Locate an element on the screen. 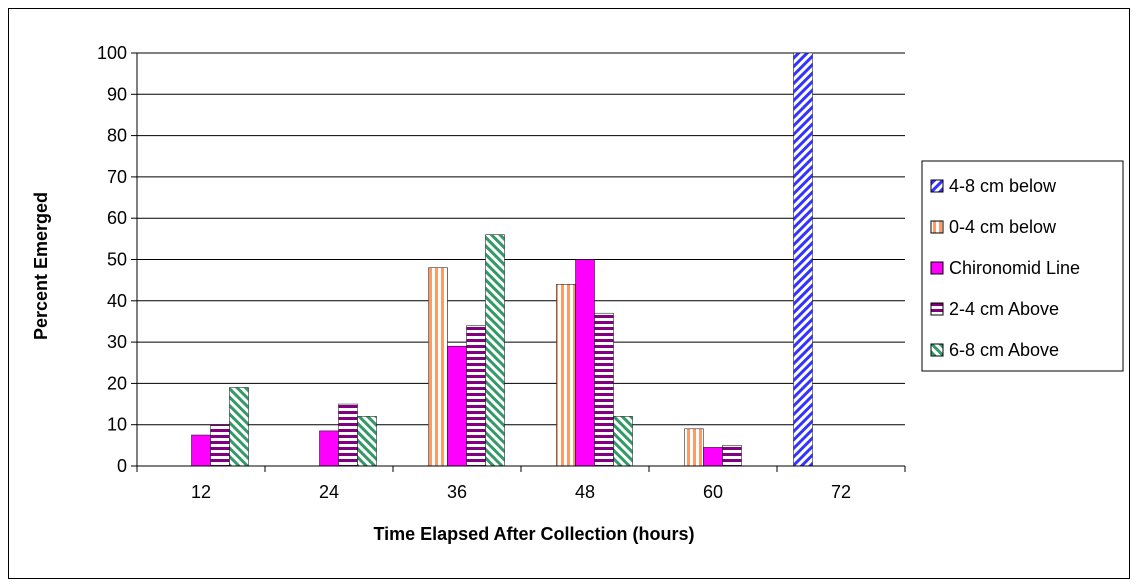 The width and height of the screenshot is (1138, 587). legend-box is located at coordinates (1022, 266).